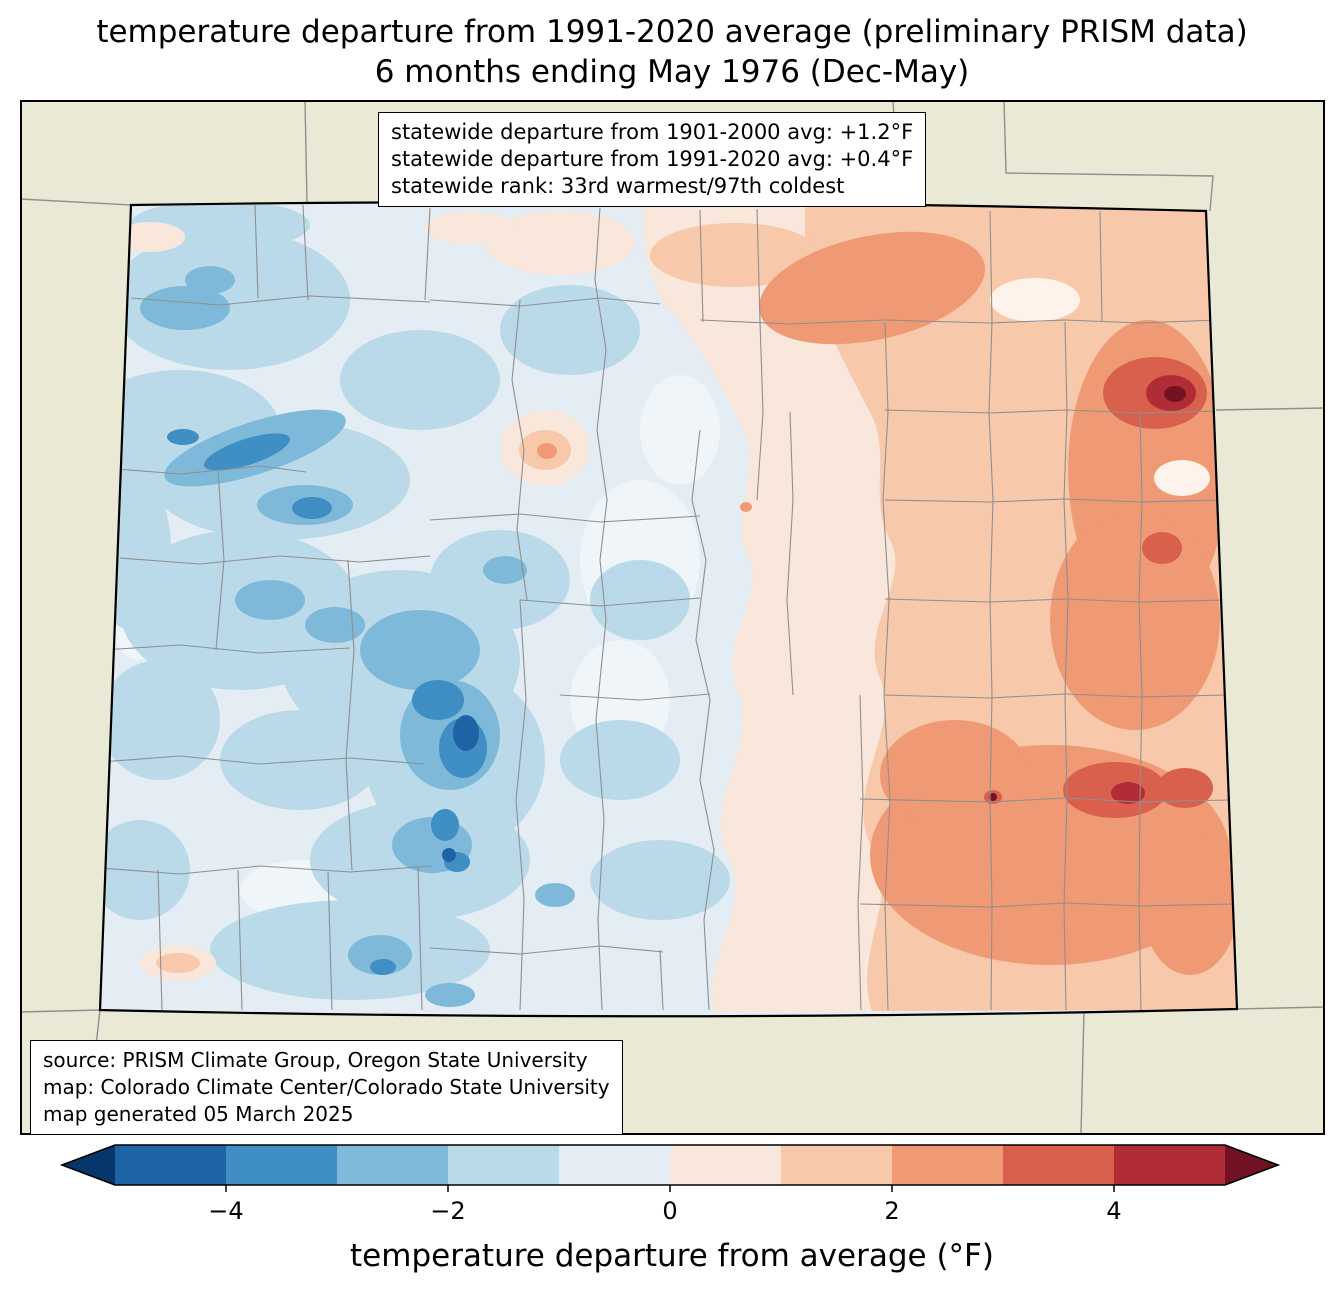  I want to click on colorbar-tick-label: 0, so click(669, 1211).